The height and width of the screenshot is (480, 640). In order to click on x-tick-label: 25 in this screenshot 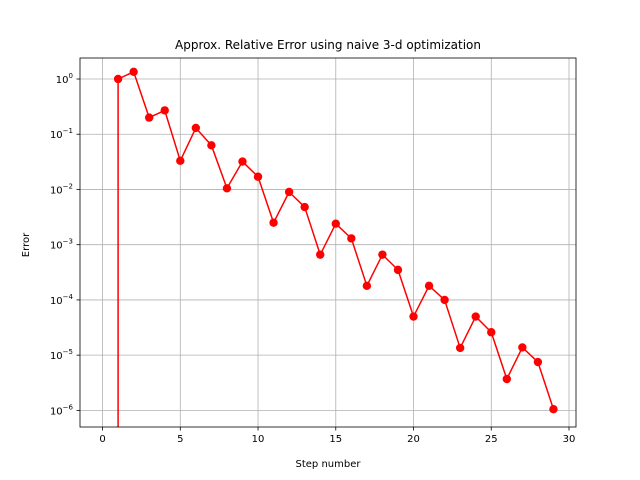, I will do `click(491, 439)`.